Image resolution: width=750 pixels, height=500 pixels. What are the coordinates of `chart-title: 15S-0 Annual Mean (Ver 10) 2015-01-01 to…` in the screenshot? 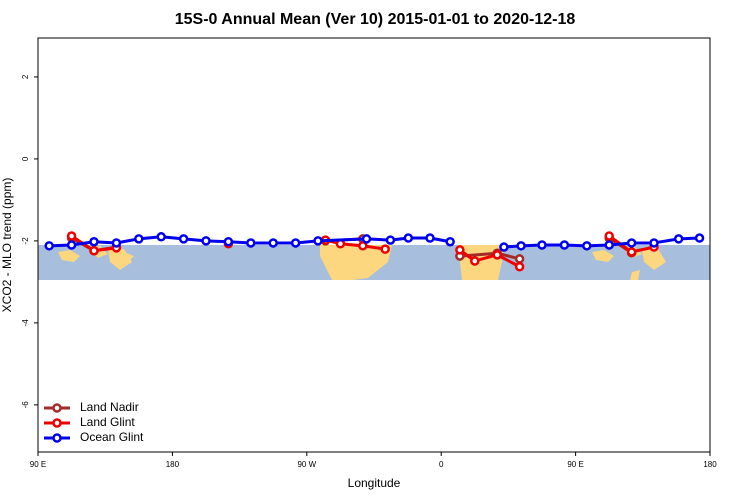 It's located at (375, 19).